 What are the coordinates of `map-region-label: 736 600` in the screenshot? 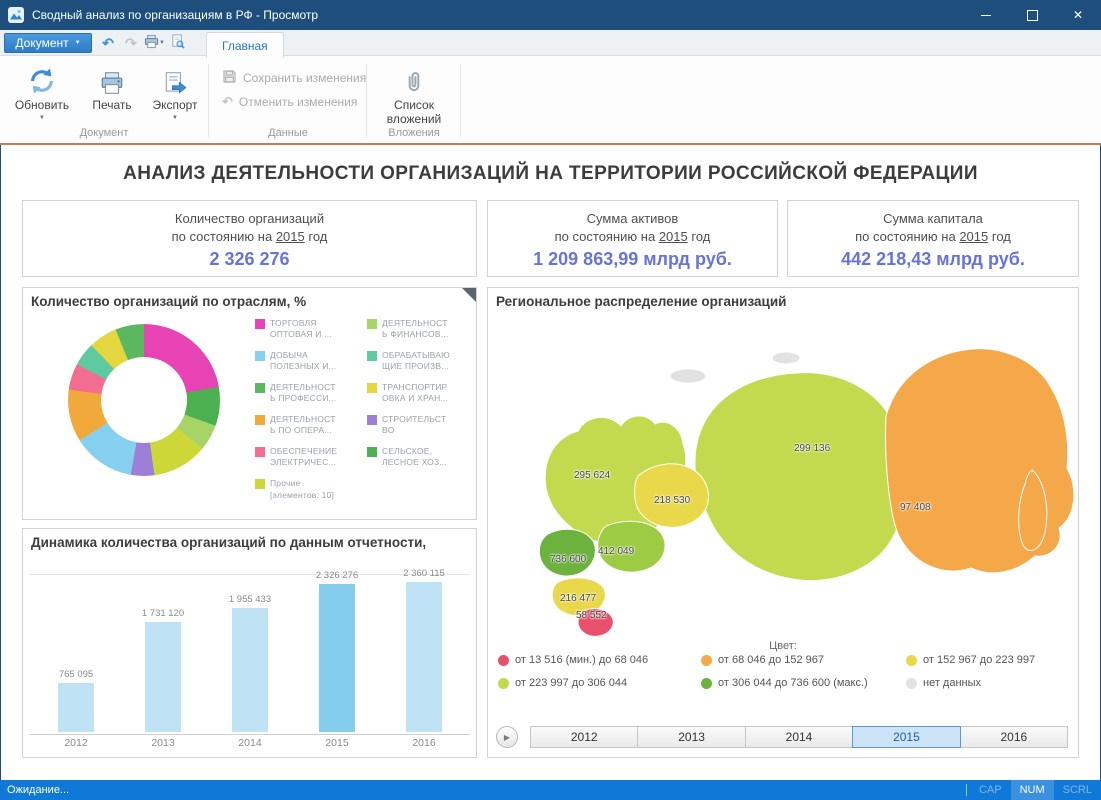 It's located at (568, 559).